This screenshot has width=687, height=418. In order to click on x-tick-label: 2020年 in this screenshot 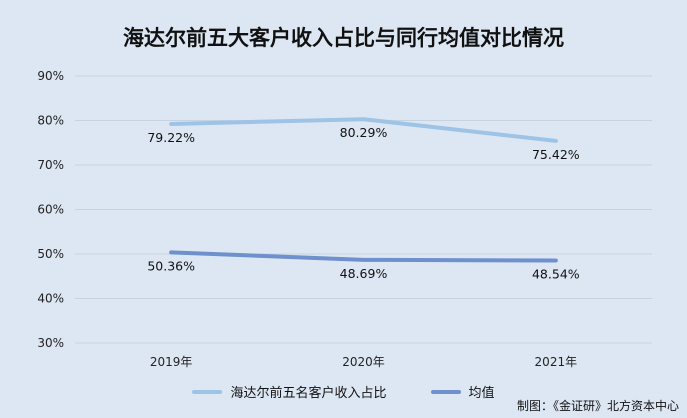, I will do `click(363, 362)`.